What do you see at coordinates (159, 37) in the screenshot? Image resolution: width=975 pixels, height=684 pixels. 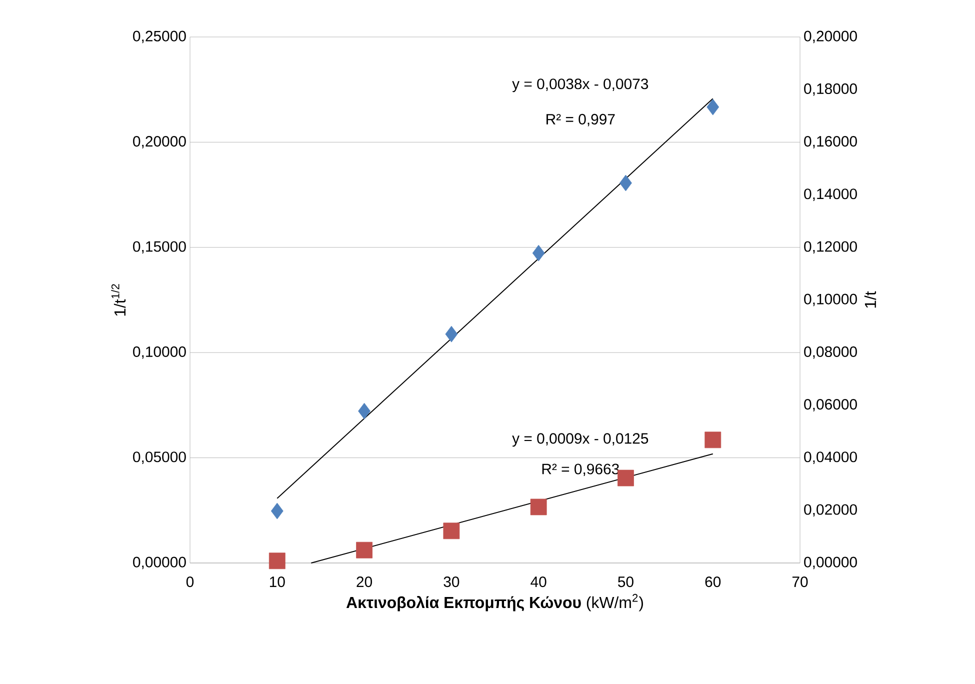 I see `y-tick-label: 0,25000` at bounding box center [159, 37].